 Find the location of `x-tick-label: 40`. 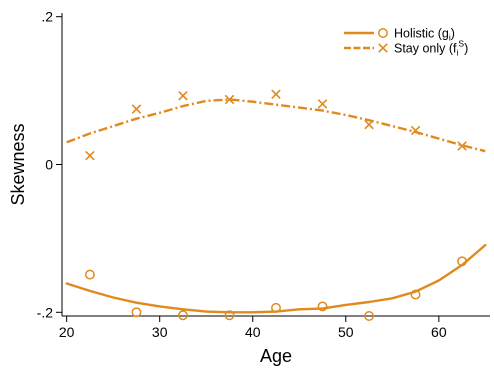

x-tick-label: 40 is located at coordinates (253, 332).